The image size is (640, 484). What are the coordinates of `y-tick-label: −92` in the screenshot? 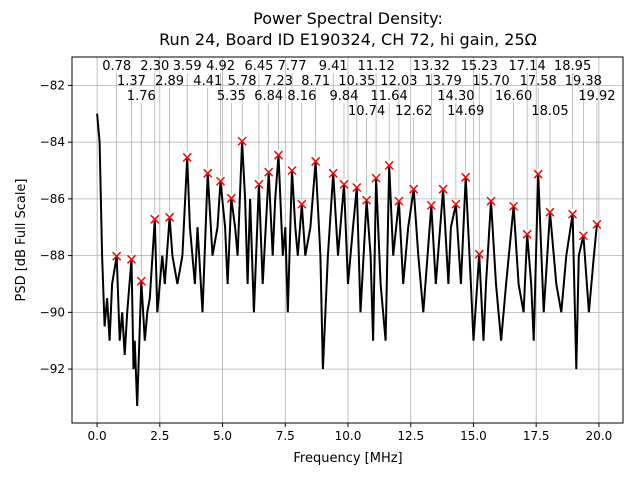 It's located at (52, 369).